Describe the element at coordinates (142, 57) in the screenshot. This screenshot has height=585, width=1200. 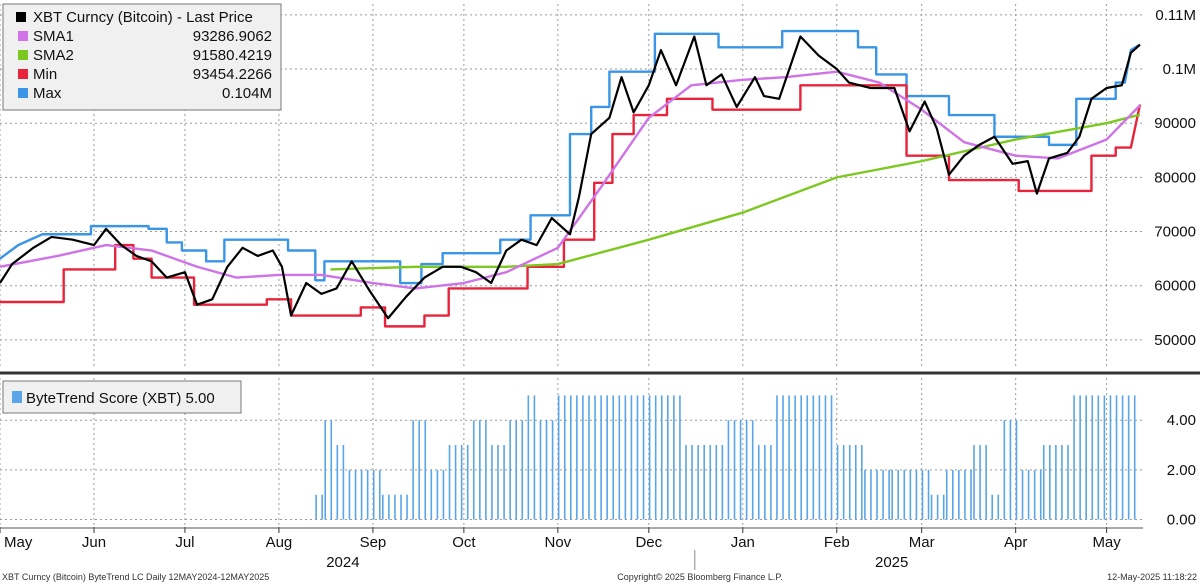
I see `price-legend-box` at that location.